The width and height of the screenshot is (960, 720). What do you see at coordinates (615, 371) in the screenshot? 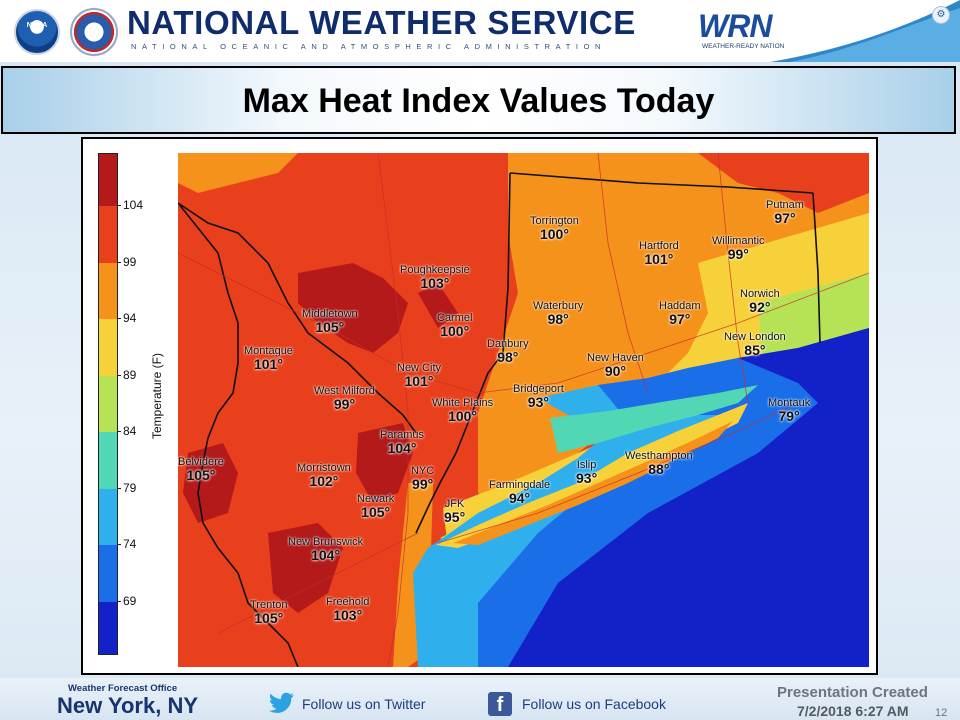
I see `city-heat-index: 90°` at bounding box center [615, 371].